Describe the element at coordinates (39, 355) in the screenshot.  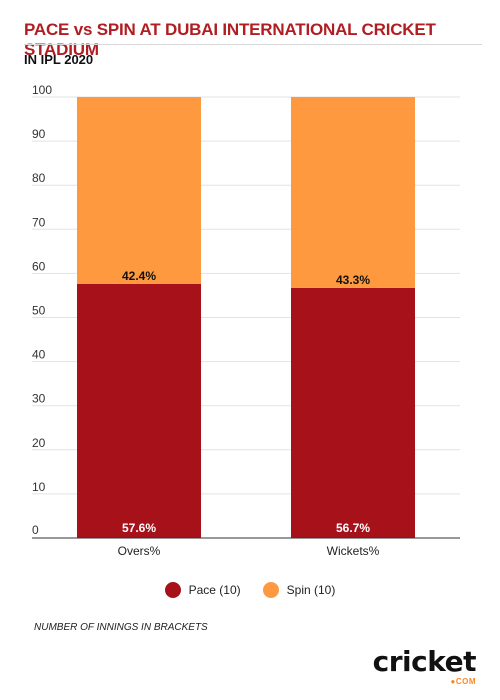
I see `y-tick-label: 40` at that location.